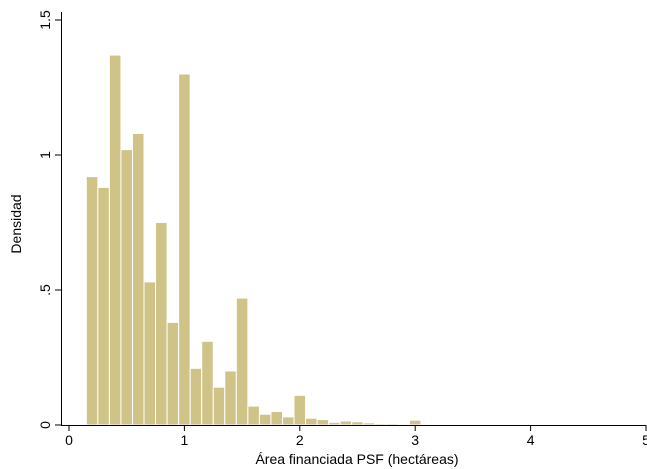  Describe the element at coordinates (644, 440) in the screenshot. I see `x-tick-label: 5` at that location.